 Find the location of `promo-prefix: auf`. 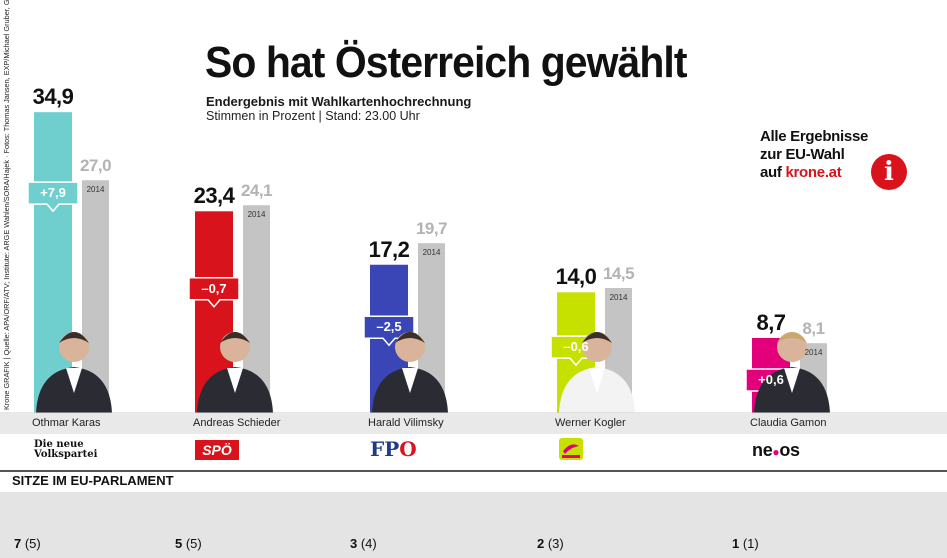

promo-prefix: auf is located at coordinates (773, 172).